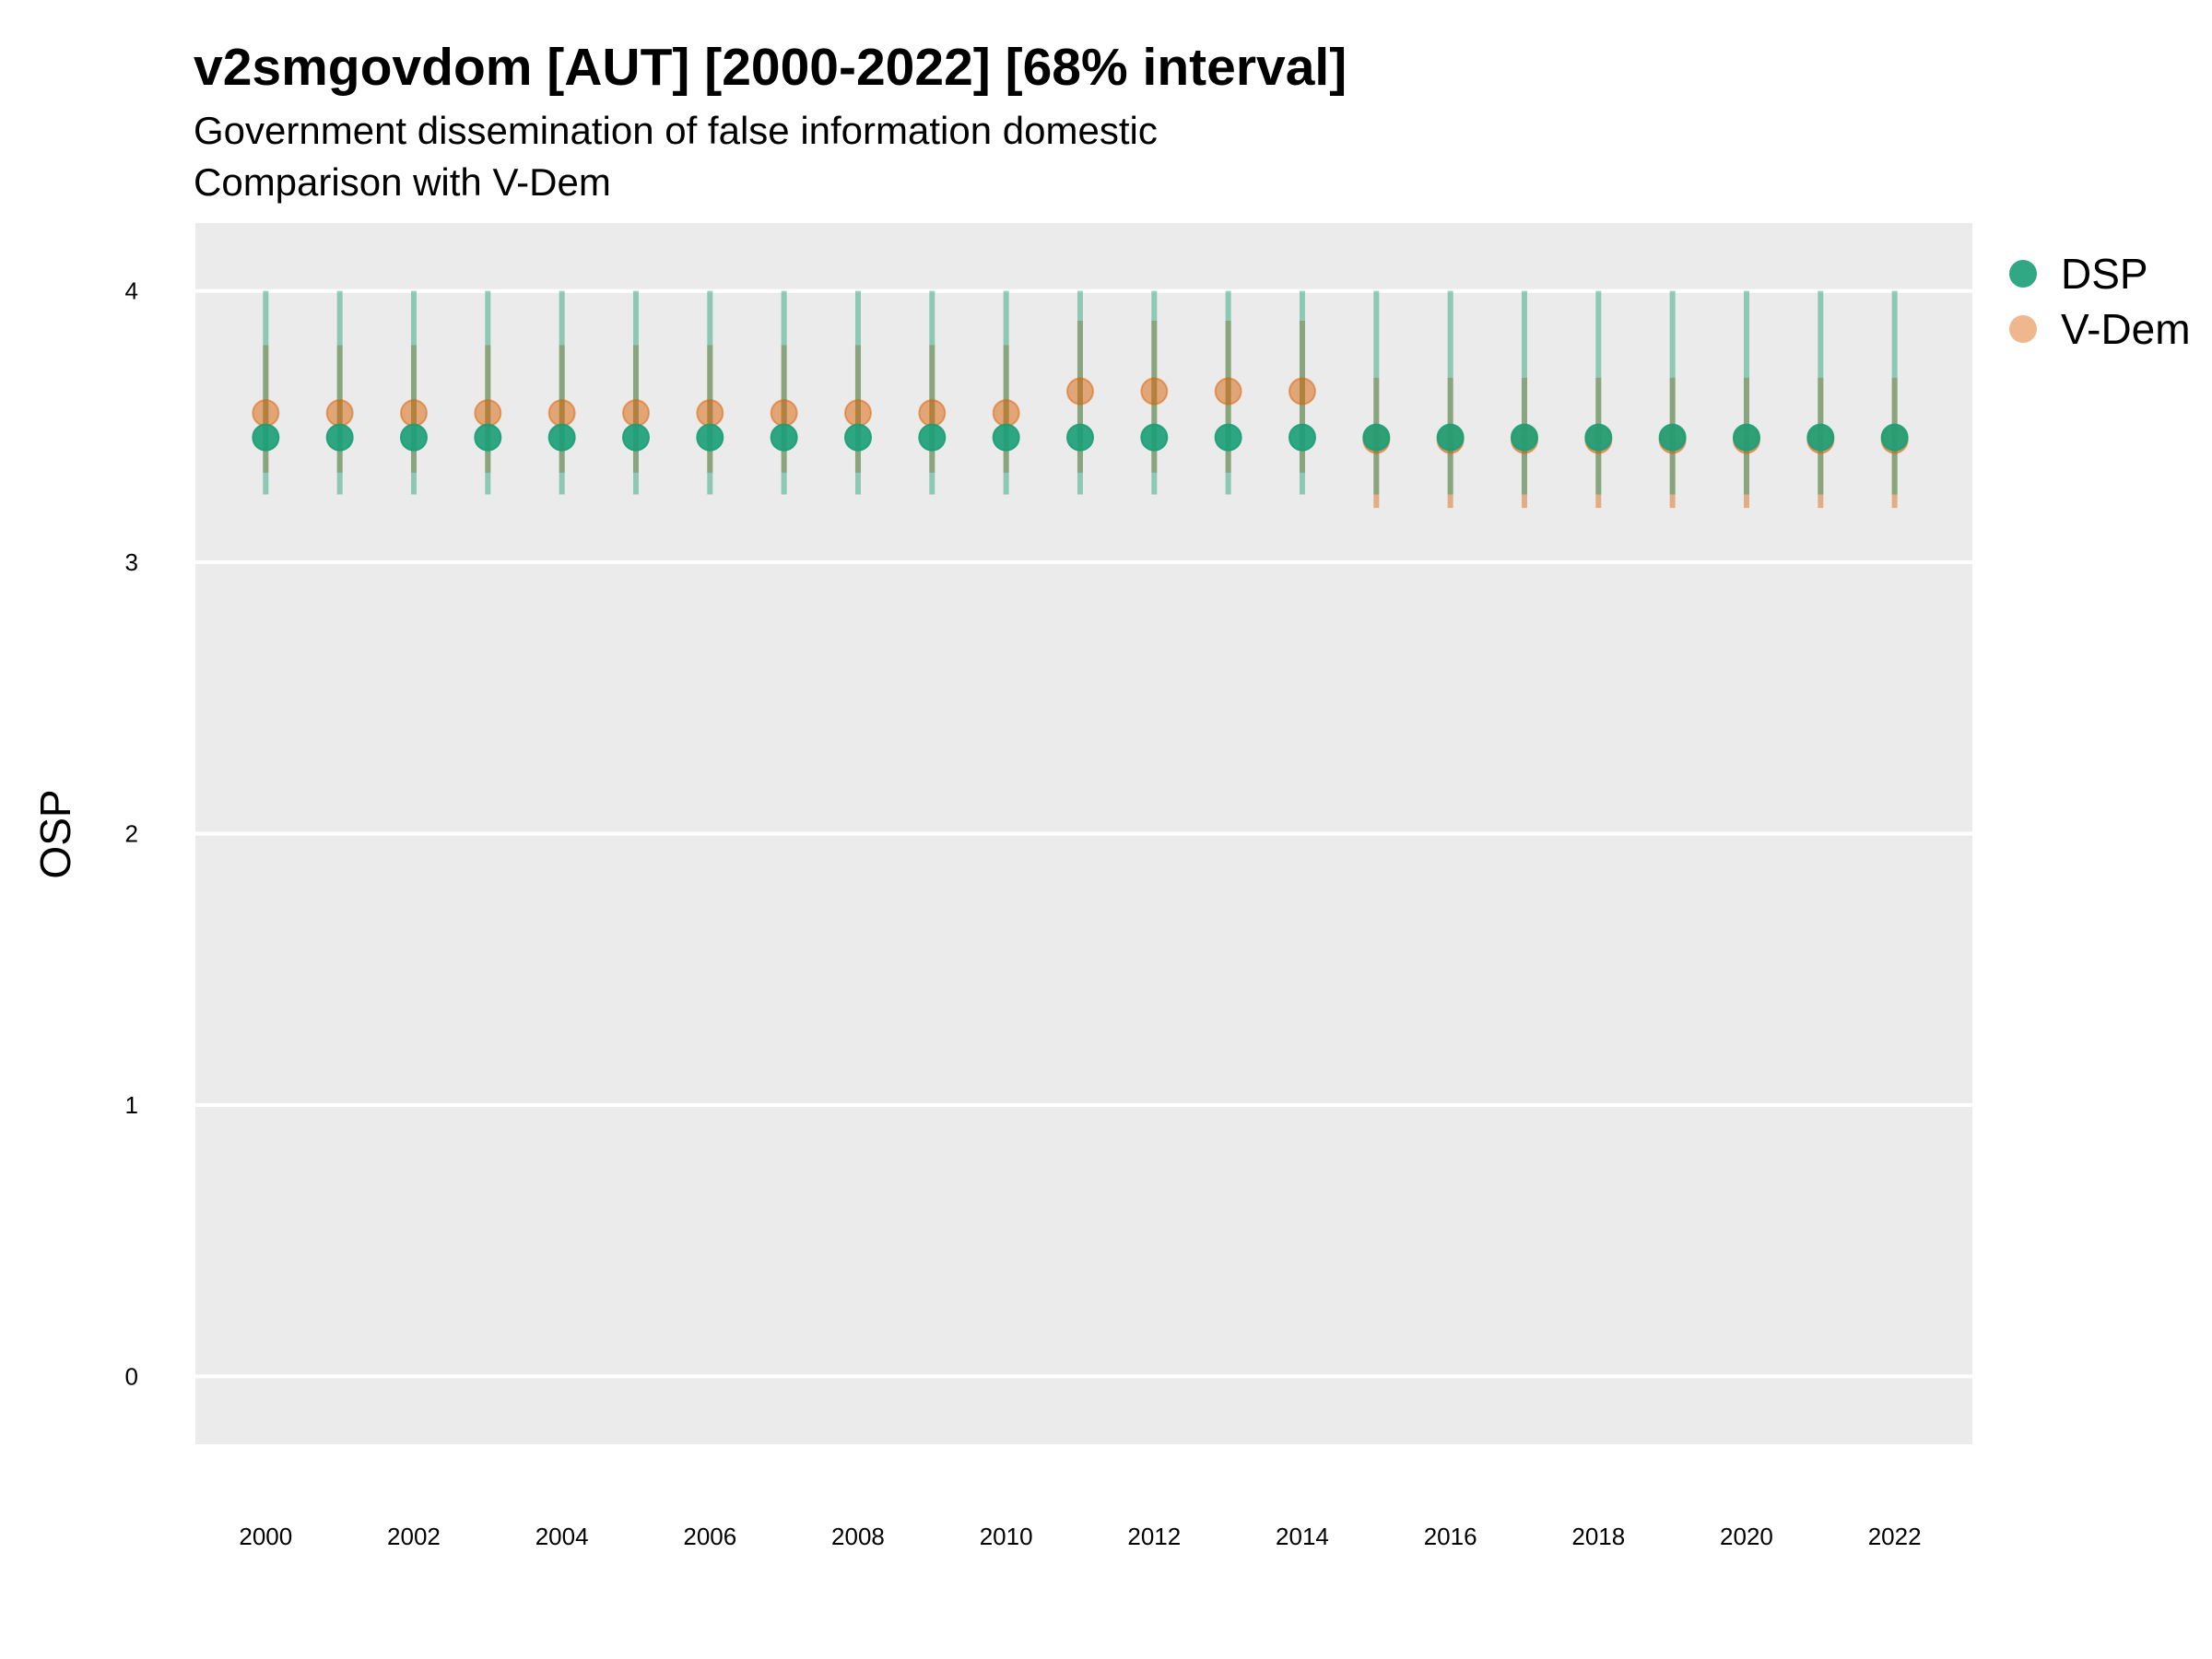 This screenshot has height=1659, width=2212. Describe the element at coordinates (1302, 1536) in the screenshot. I see `x-tick-label: 2014` at that location.